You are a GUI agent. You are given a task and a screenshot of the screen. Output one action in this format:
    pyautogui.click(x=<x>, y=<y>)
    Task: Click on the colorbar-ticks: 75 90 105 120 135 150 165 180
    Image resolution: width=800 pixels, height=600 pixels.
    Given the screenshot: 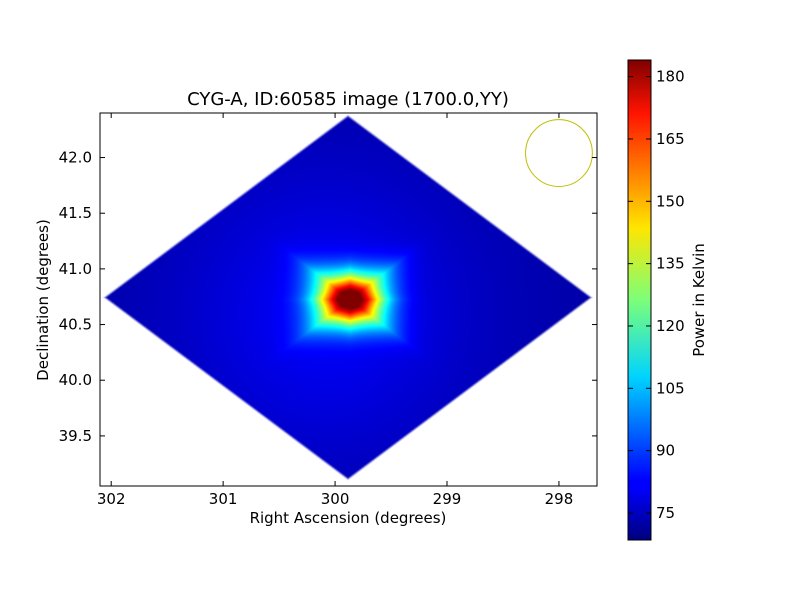 What is the action you would take?
    pyautogui.click(x=656, y=295)
    